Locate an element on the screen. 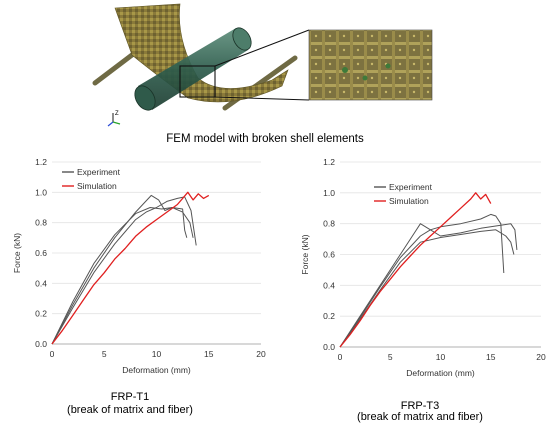  zoom-region-box is located at coordinates (197, 81).